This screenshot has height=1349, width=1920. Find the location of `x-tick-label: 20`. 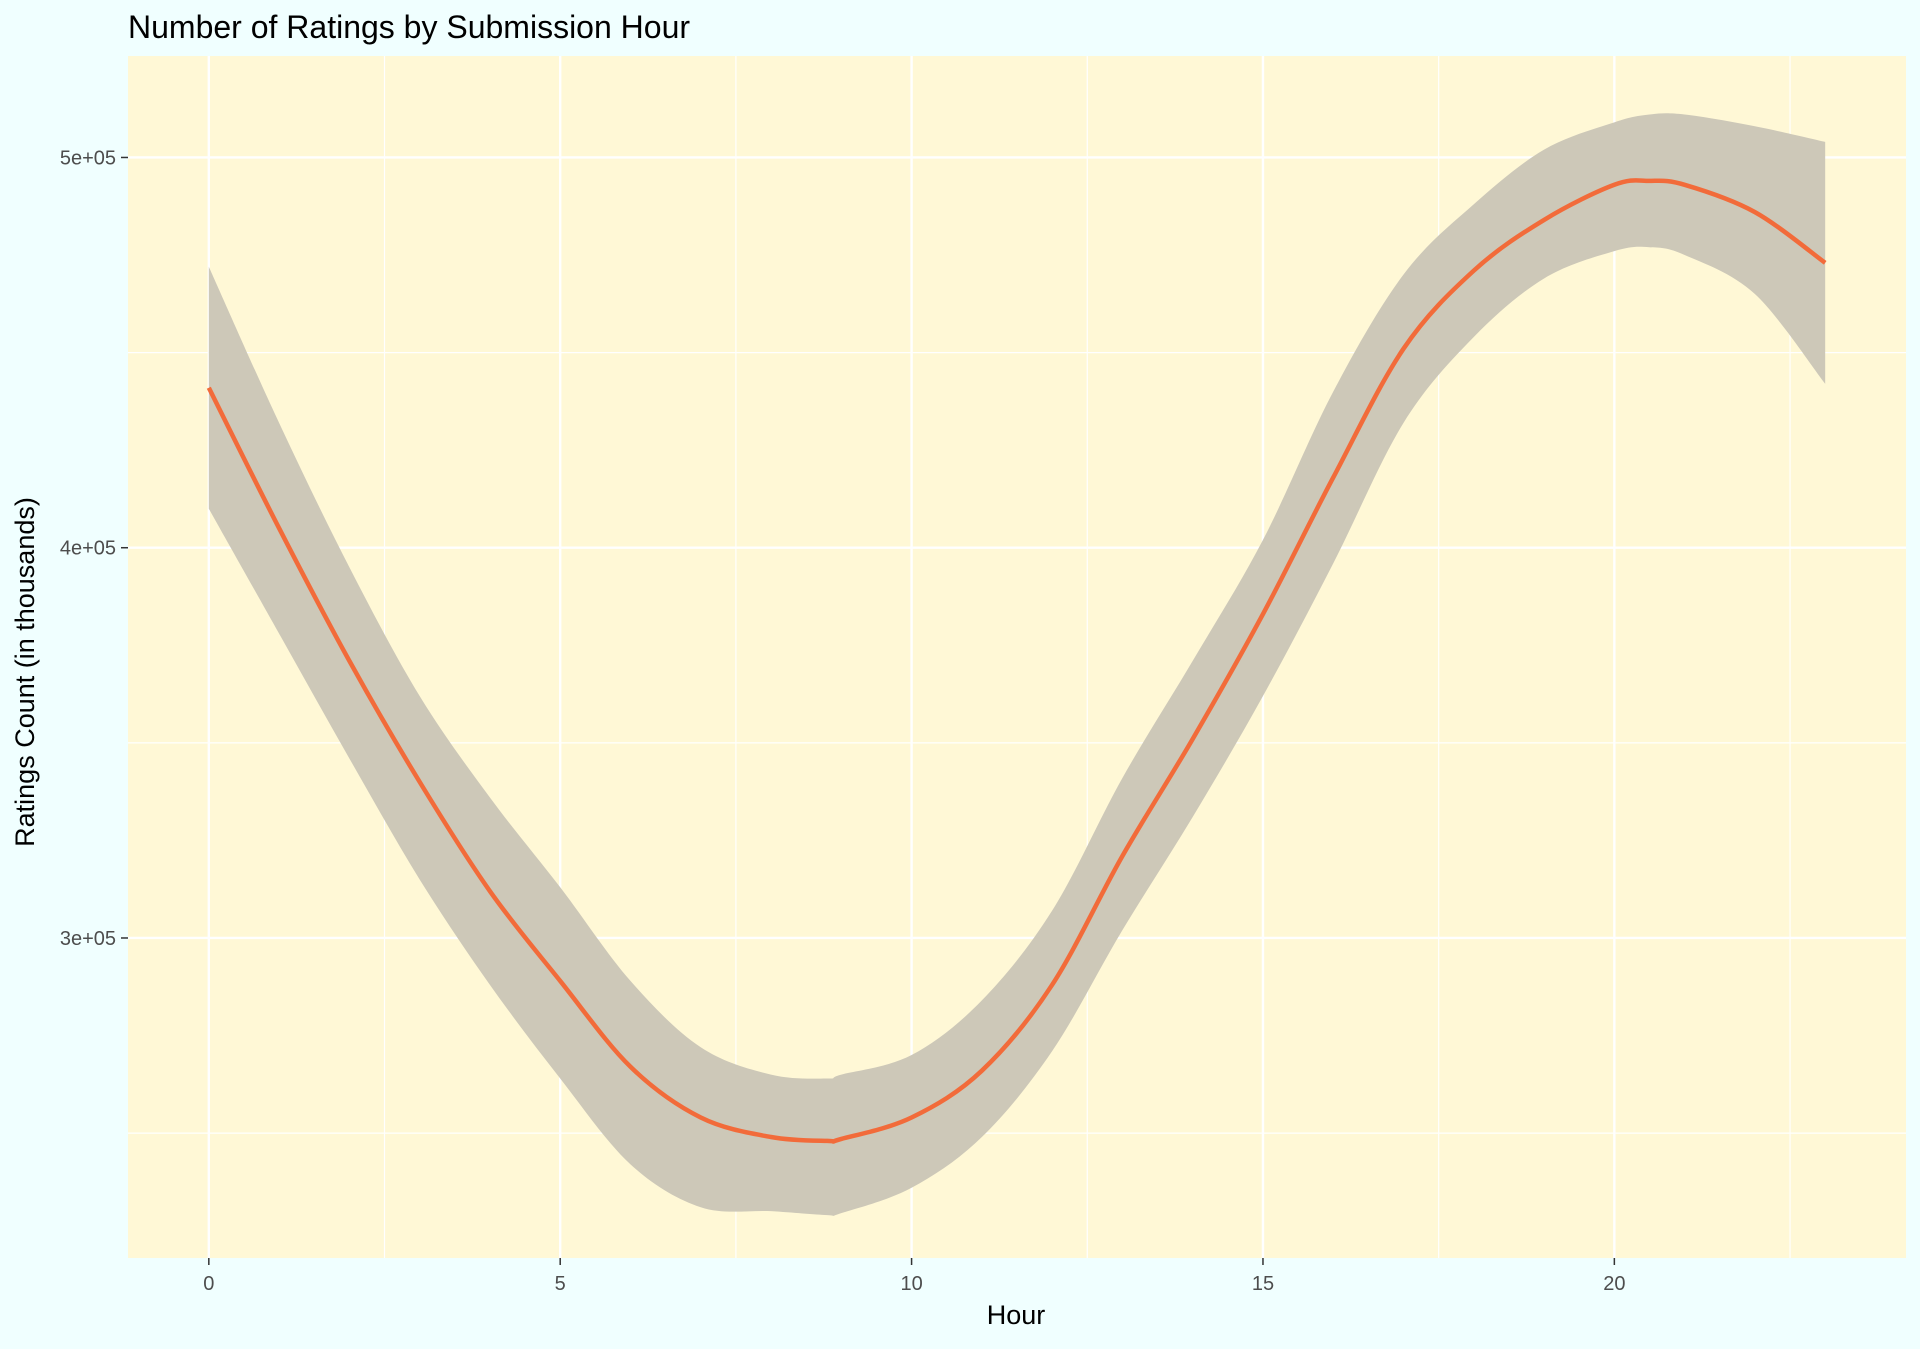

x-tick-label: 20 is located at coordinates (1614, 1284).